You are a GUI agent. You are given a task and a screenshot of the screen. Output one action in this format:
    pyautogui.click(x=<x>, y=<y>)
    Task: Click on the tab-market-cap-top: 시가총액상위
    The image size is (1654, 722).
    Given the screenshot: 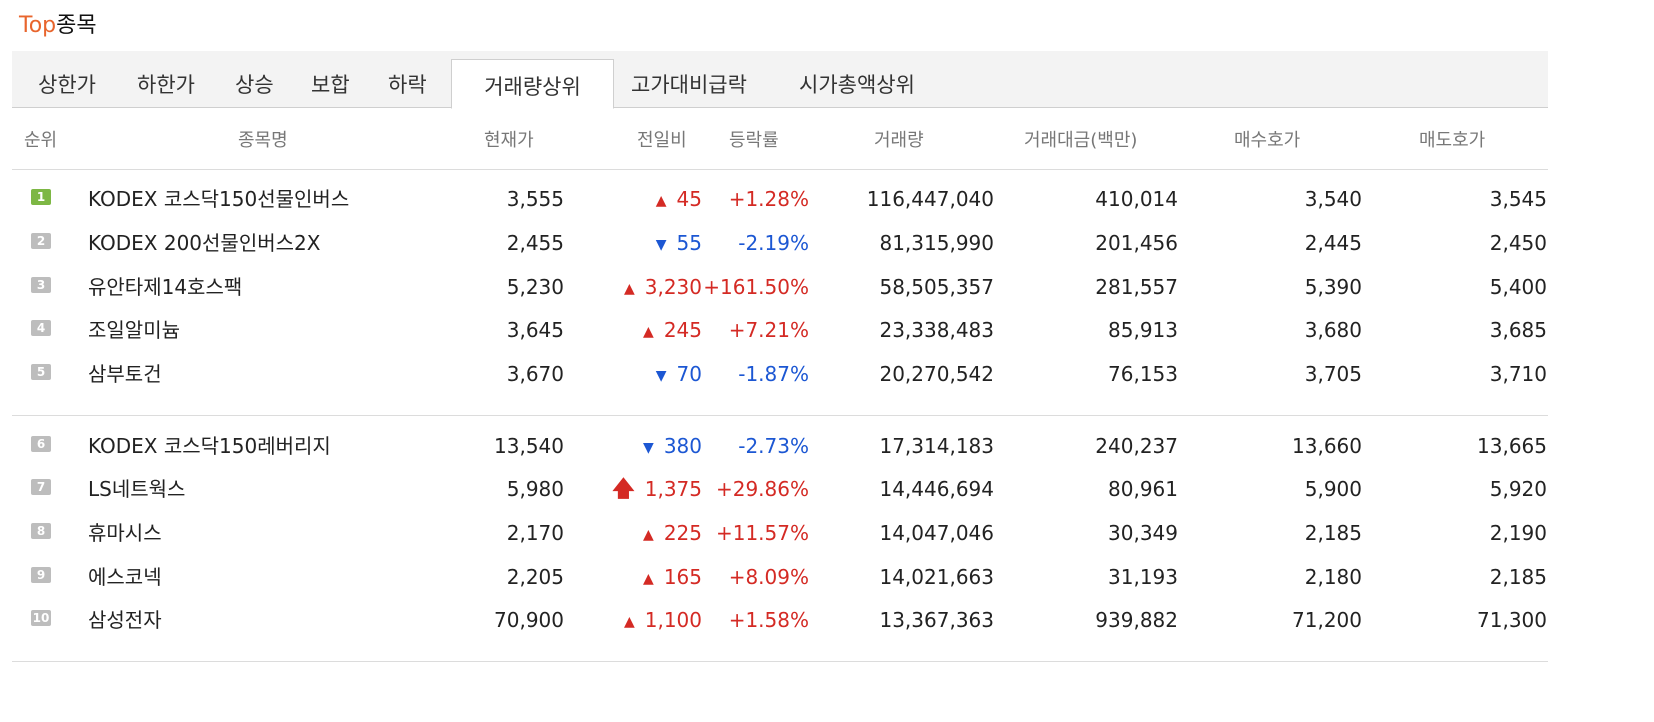 What is the action you would take?
    pyautogui.click(x=857, y=85)
    